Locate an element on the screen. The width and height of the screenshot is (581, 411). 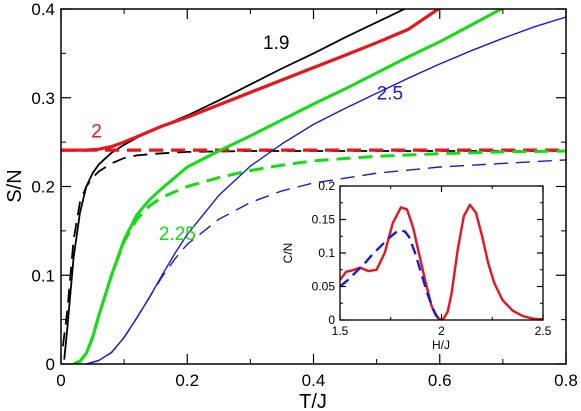
inset-y-tick-label-0: 0 is located at coordinates (331, 320).